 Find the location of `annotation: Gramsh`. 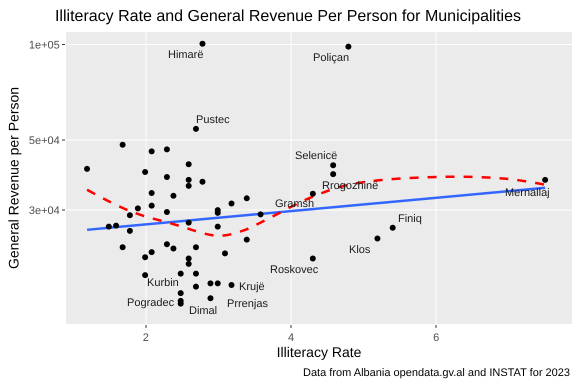

annotation: Gramsh is located at coordinates (294, 204).